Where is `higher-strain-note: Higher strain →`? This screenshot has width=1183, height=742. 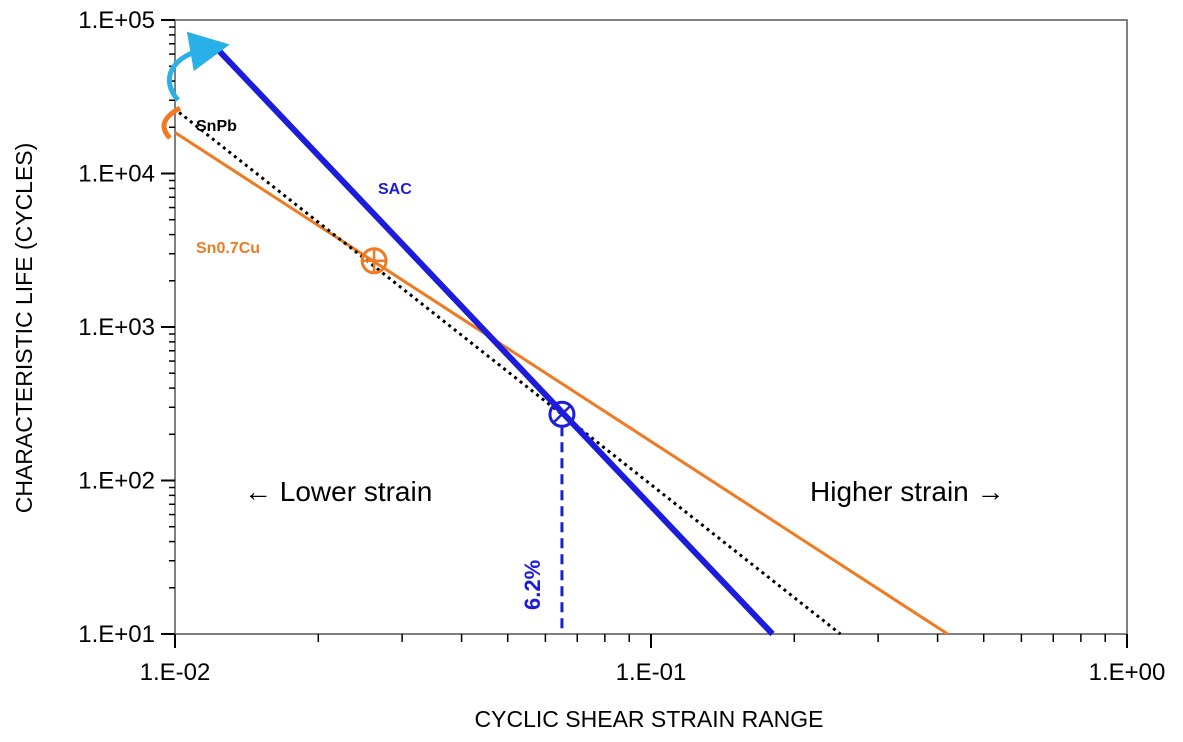 higher-strain-note: Higher strain → is located at coordinates (907, 491).